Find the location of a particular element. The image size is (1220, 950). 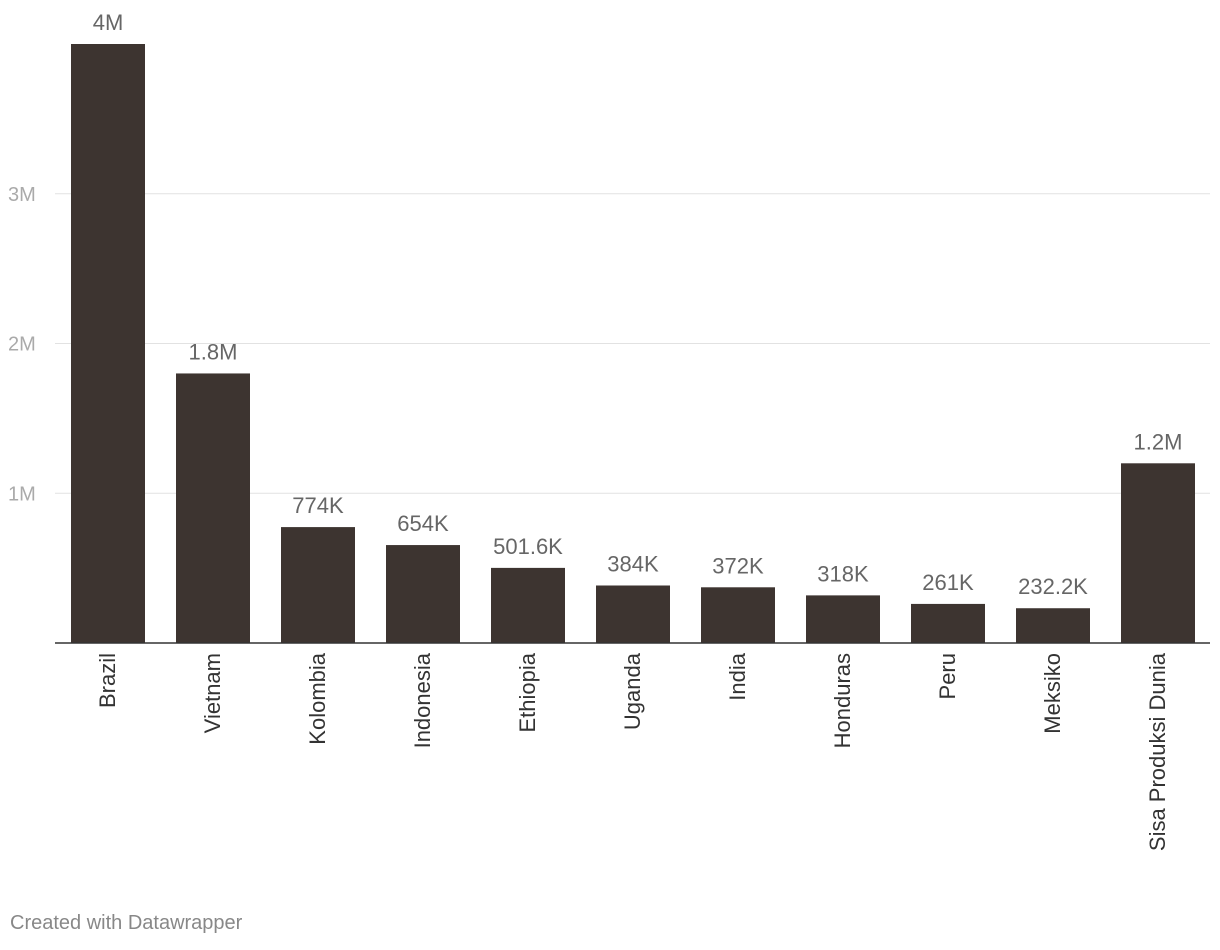

data-label: 318K is located at coordinates (843, 573).